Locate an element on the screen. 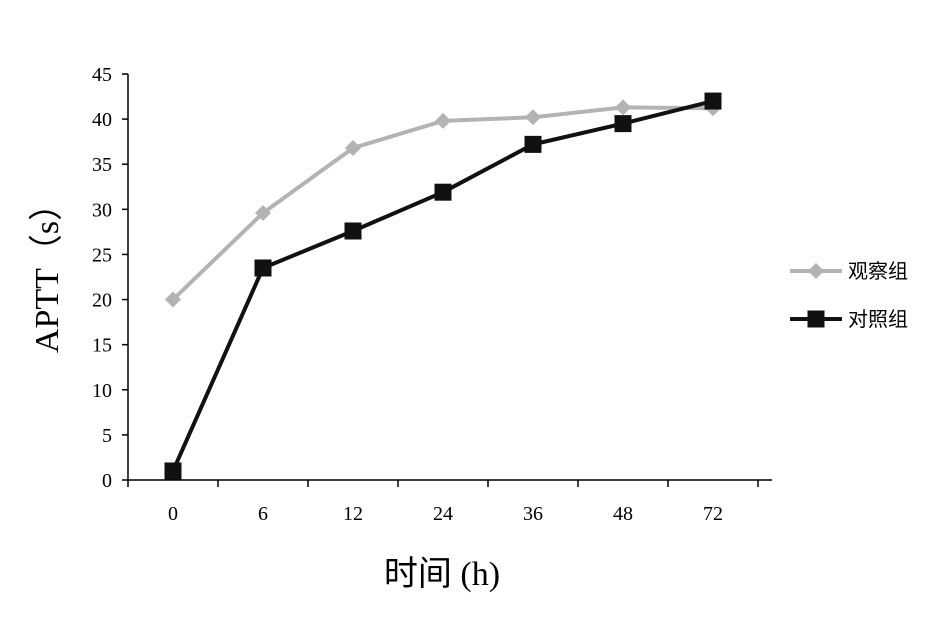 The width and height of the screenshot is (945, 626). x-tick-label: 48 is located at coordinates (623, 514).